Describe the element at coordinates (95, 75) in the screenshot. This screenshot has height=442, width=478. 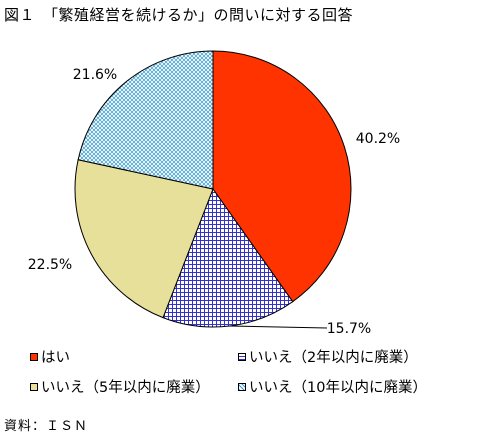
I see `data-label-3: 21.6%` at that location.